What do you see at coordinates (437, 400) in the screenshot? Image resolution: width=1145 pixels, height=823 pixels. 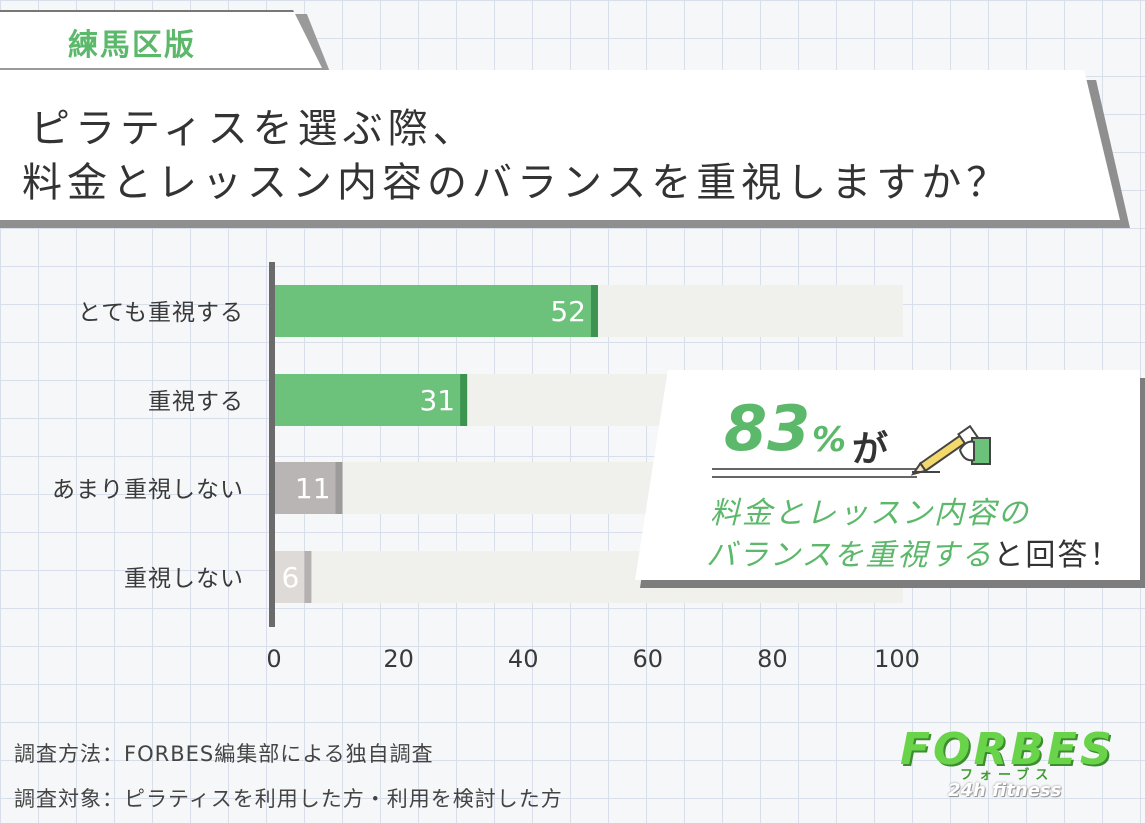 I see `bar-value-label-1: 31` at bounding box center [437, 400].